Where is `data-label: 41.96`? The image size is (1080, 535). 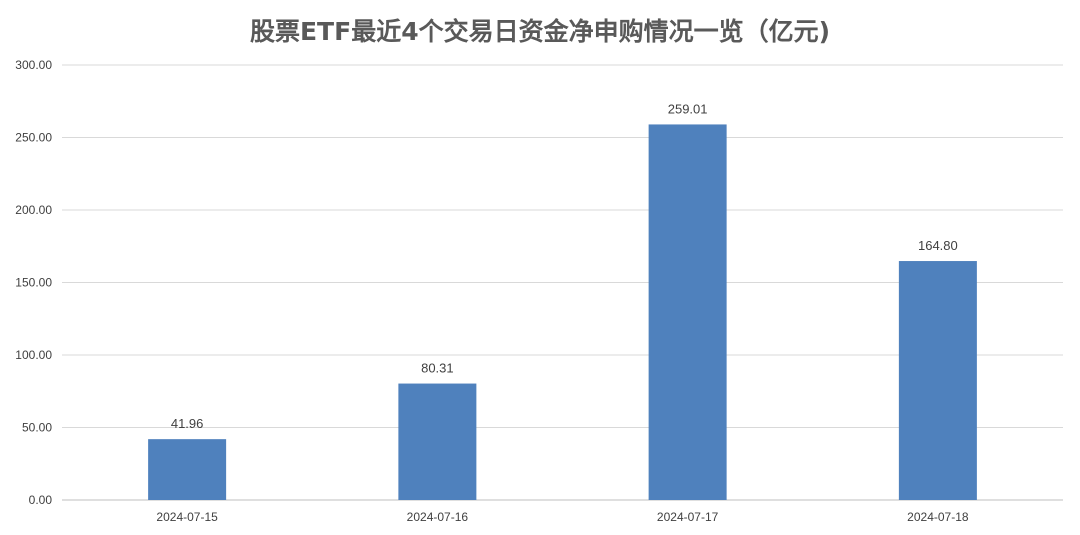 data-label: 41.96 is located at coordinates (187, 423).